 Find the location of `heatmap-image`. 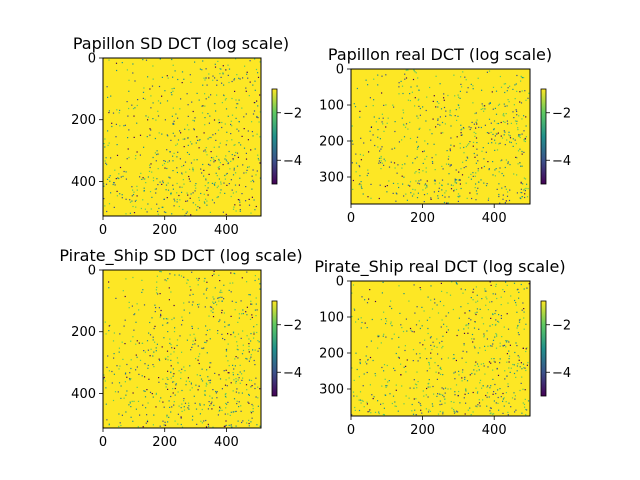

heatmap-image is located at coordinates (440, 348).